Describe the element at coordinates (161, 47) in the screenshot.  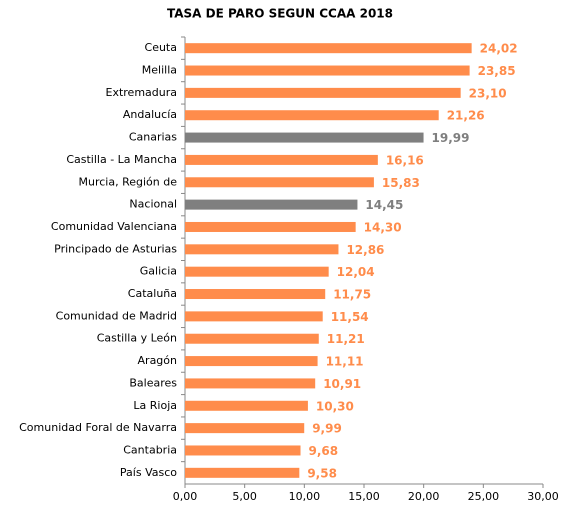
I see `y-tick-label: Ceuta` at that location.